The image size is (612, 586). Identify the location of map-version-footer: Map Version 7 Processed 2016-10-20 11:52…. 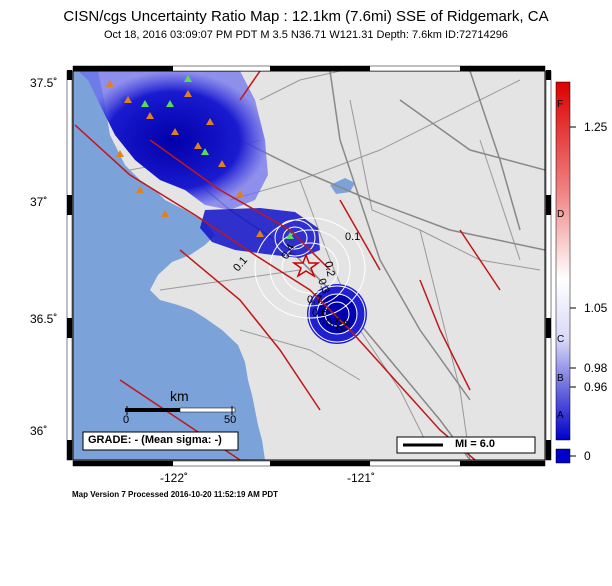
(175, 494).